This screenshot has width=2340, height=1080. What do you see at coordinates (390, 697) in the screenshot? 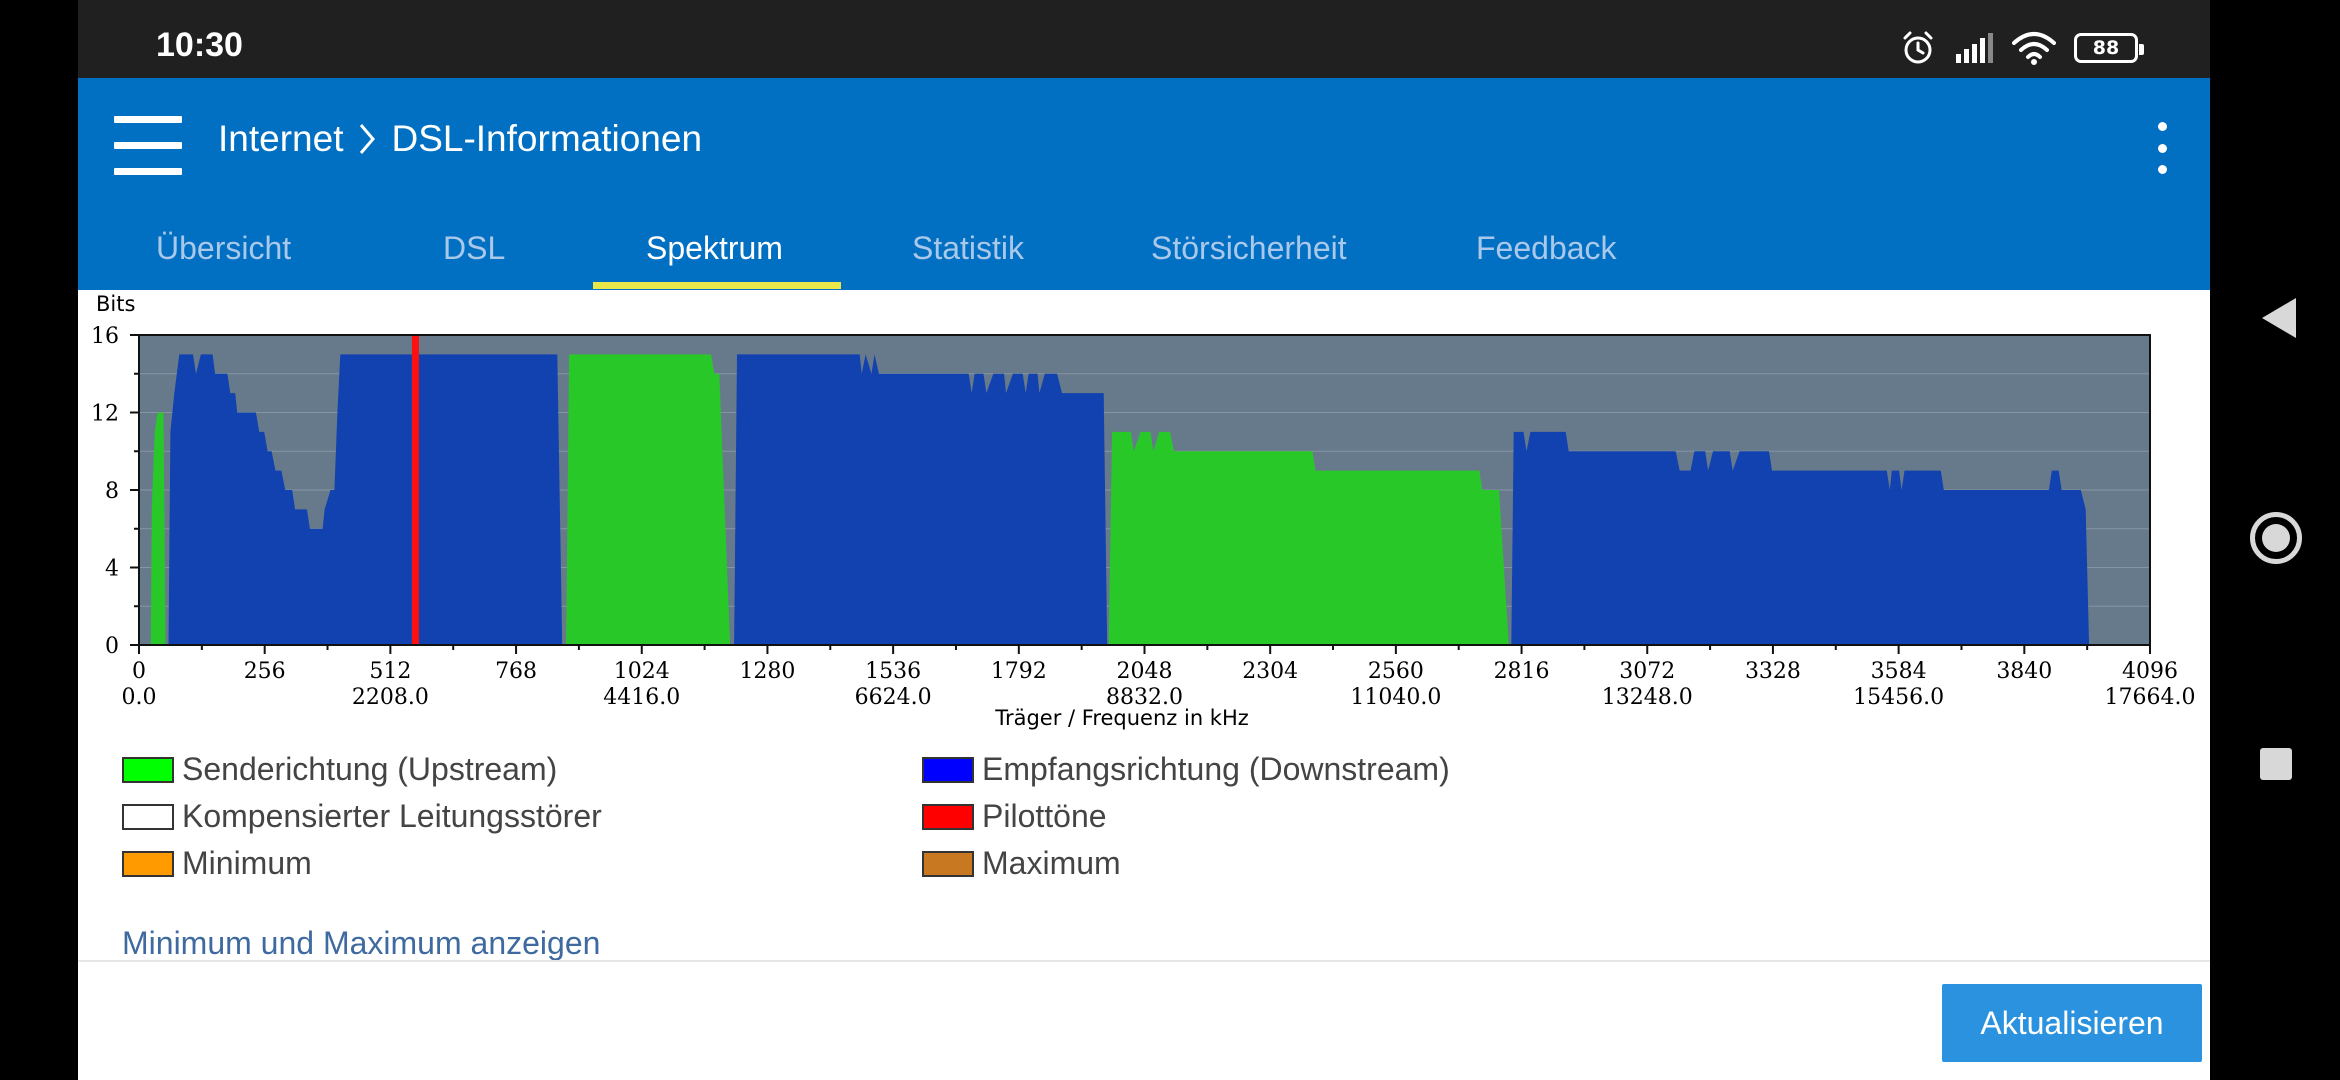
I see `x-freq-label: 2208.0` at bounding box center [390, 697].